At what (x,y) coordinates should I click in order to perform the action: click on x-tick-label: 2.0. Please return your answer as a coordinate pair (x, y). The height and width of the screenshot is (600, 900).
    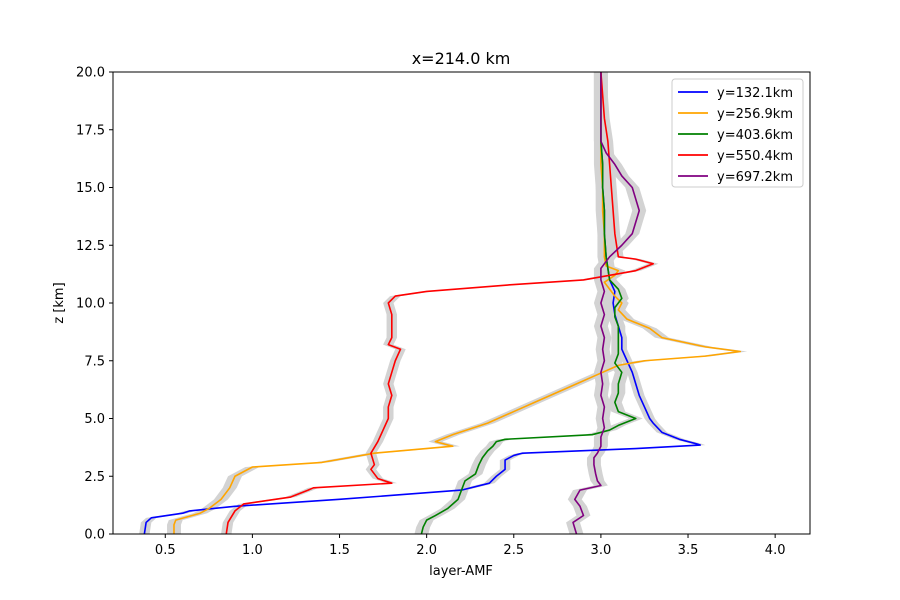
    Looking at the image, I should click on (426, 550).